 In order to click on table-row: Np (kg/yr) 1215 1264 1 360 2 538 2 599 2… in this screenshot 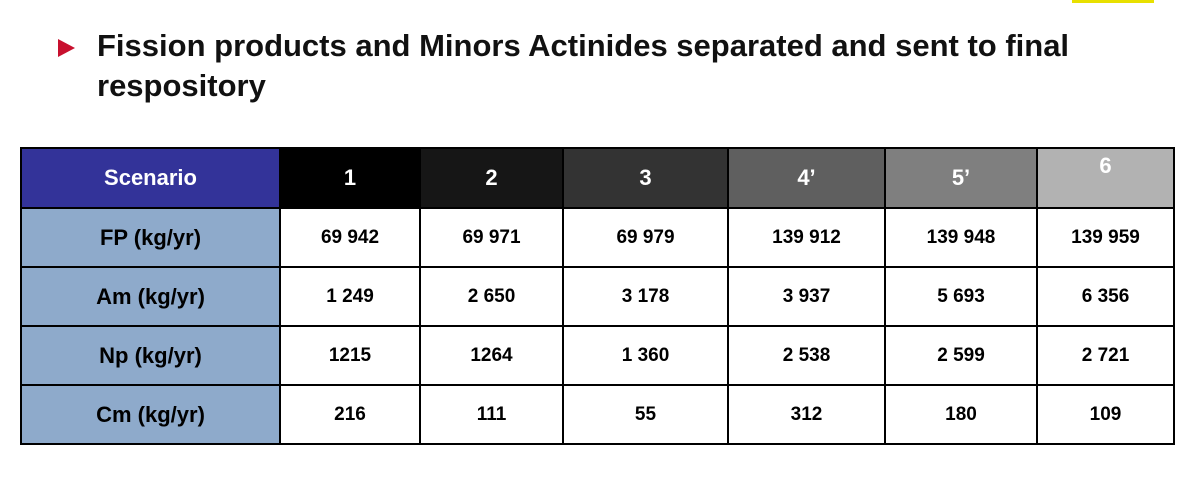, I will do `click(597, 355)`.